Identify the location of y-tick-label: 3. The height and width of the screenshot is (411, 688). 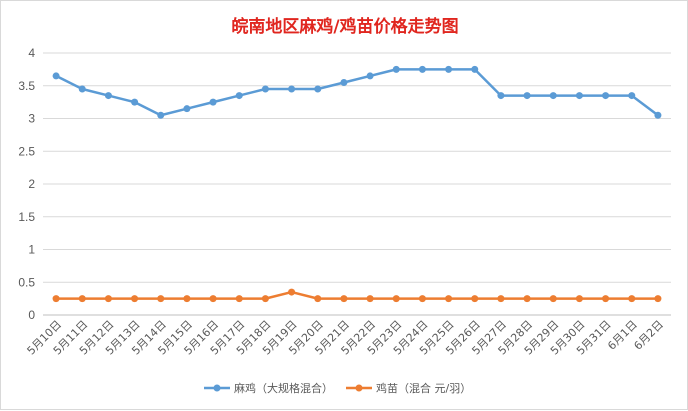
(31, 119).